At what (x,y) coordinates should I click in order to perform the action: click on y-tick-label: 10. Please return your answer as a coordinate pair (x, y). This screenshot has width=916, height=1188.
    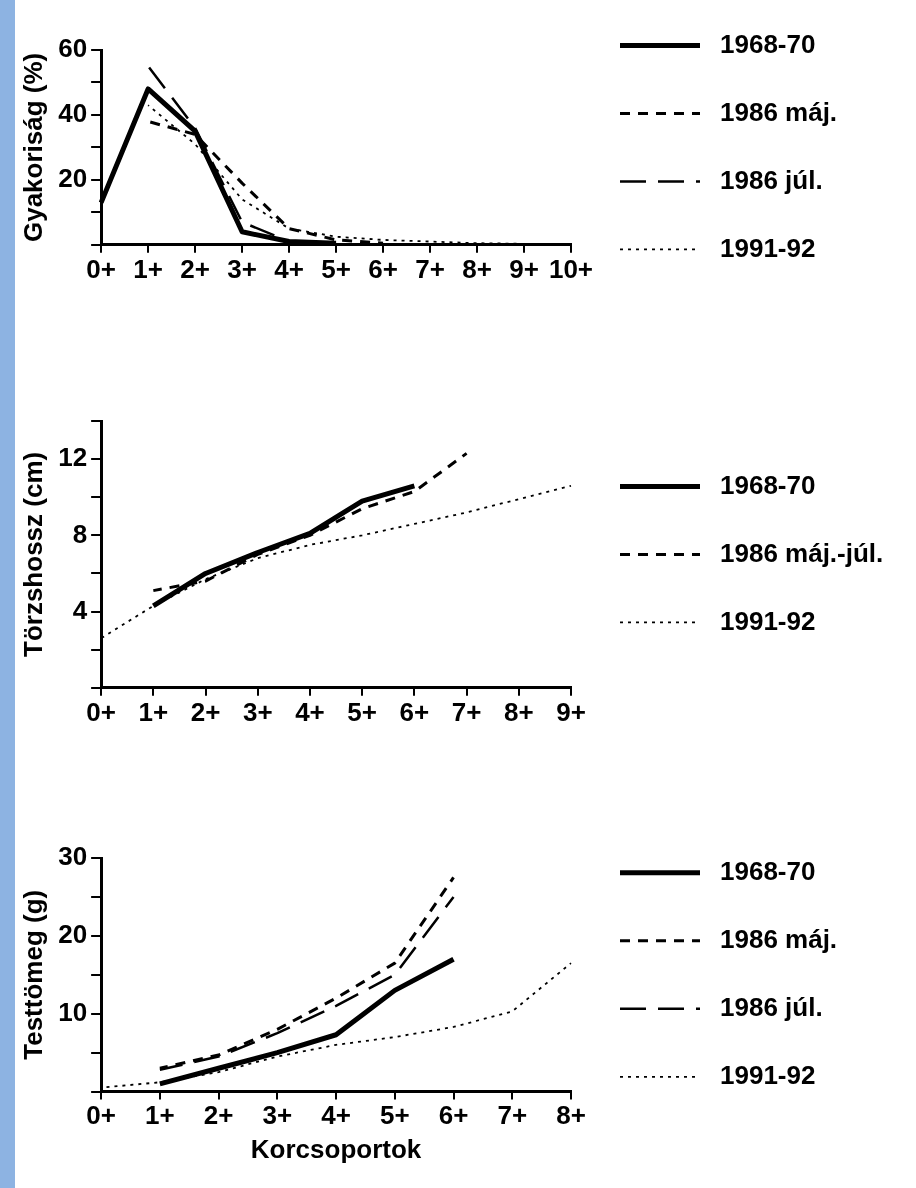
    Looking at the image, I should click on (73, 1011).